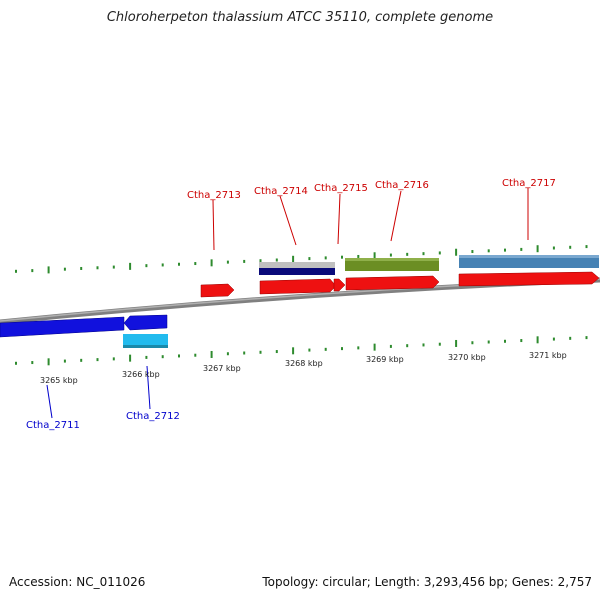 This screenshot has width=600, height=600. I want to click on kbp-3270: 3270 kbp, so click(467, 357).